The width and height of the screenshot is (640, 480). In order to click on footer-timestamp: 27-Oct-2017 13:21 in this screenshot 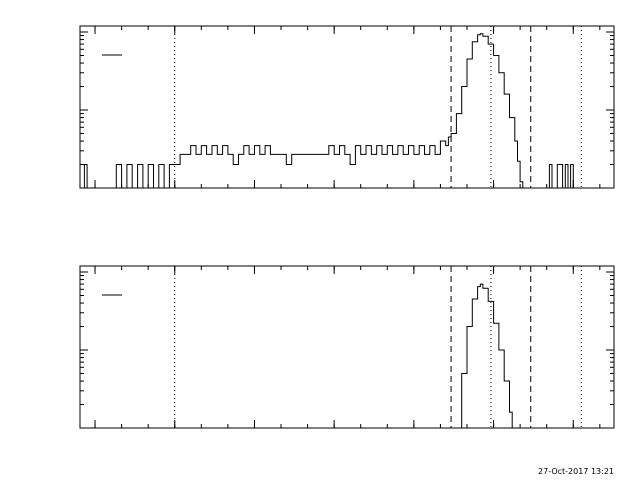, I will do `click(576, 471)`.